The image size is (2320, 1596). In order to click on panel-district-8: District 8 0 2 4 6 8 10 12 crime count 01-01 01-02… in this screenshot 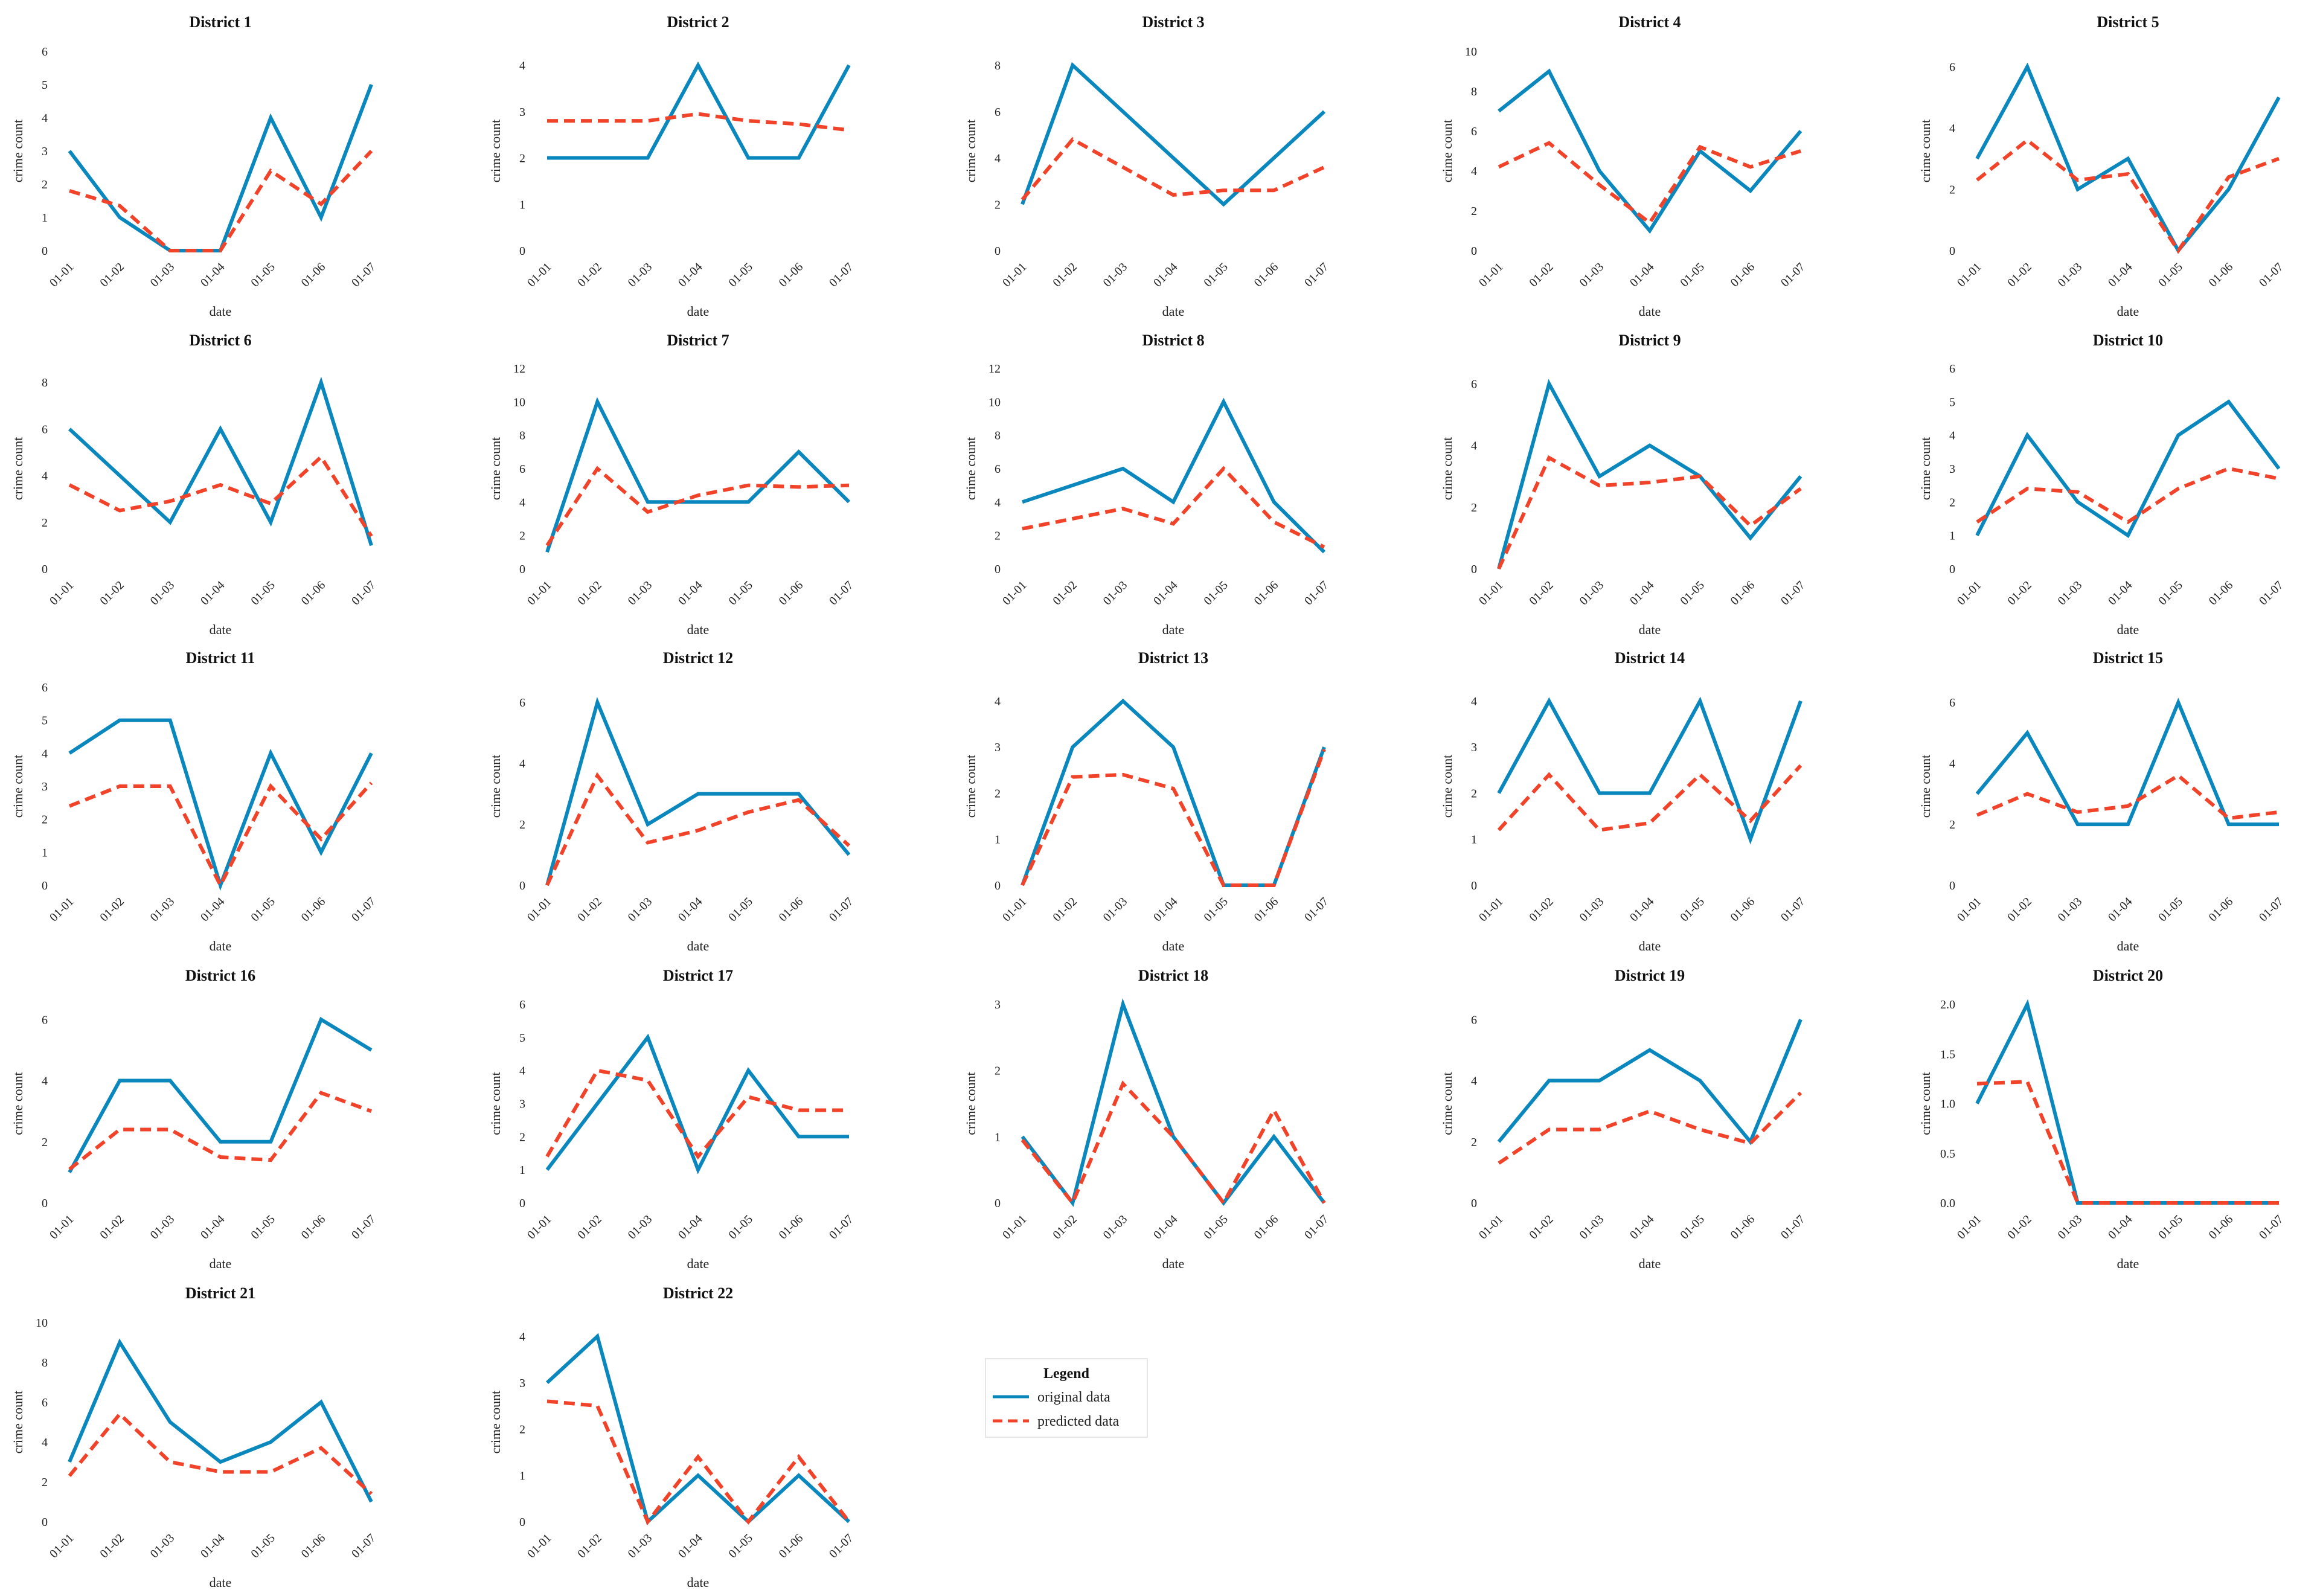, I will do `click(1147, 484)`.